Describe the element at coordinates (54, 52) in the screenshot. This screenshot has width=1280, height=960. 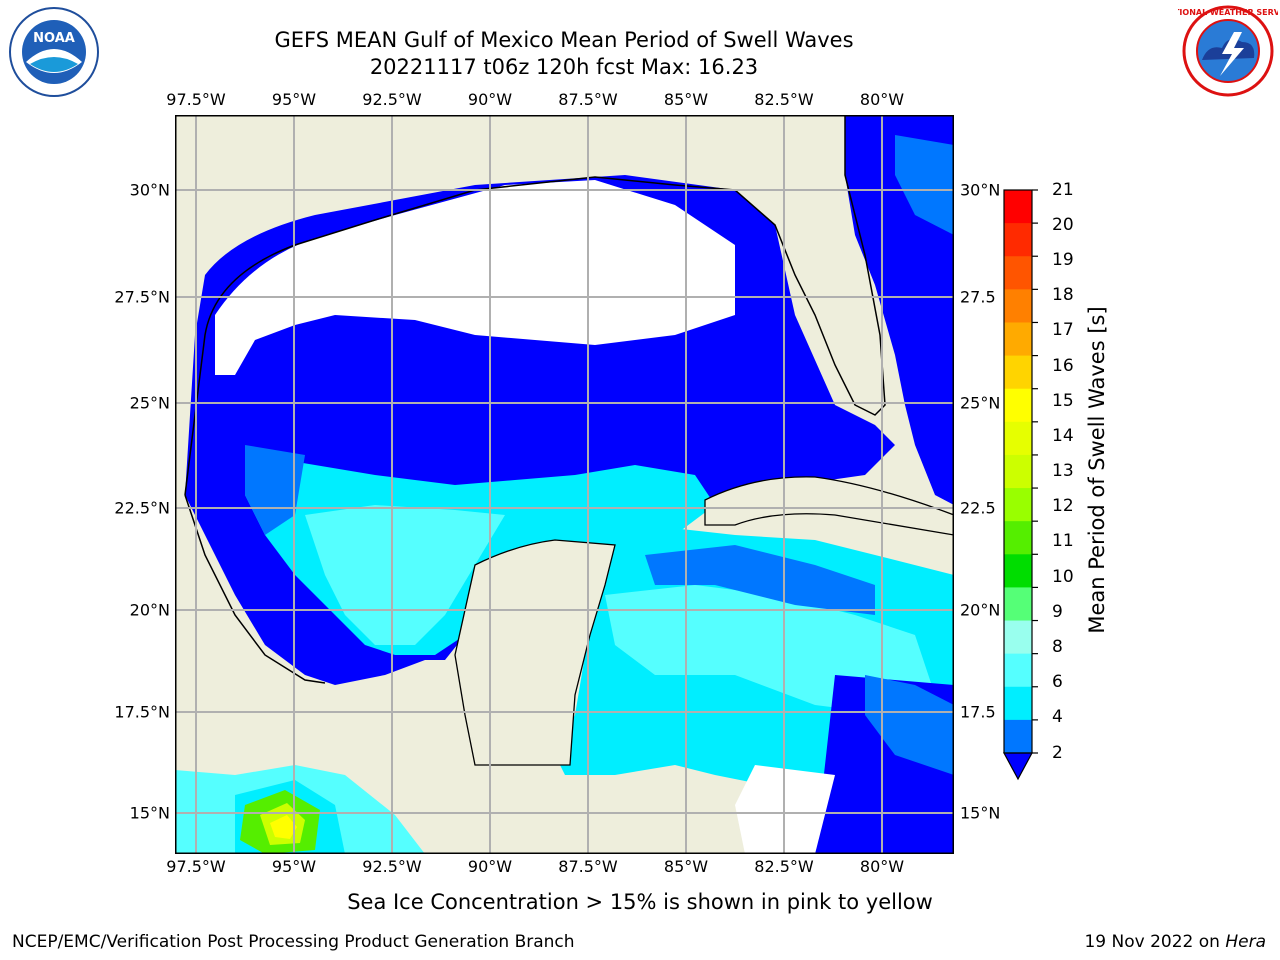
I see `noaa-logo: NOAA` at that location.